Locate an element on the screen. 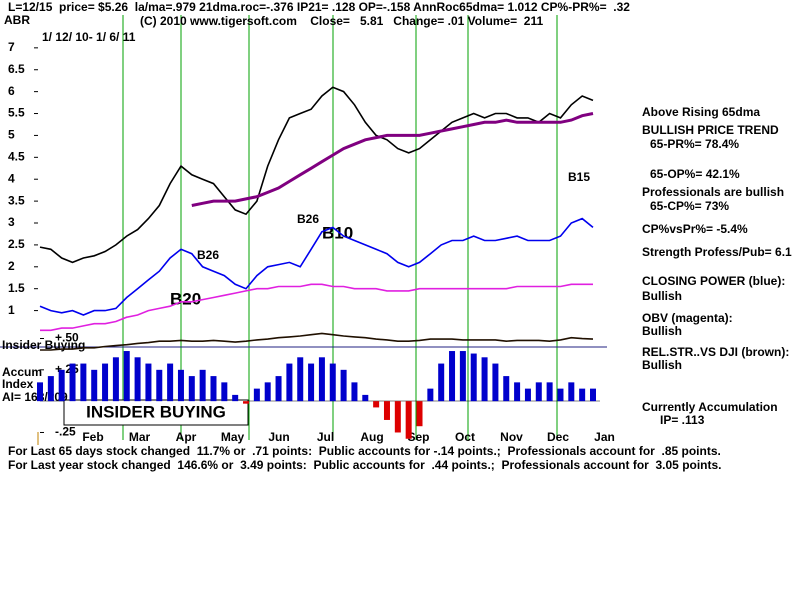  x-tick-label: Jun is located at coordinates (278, 437).